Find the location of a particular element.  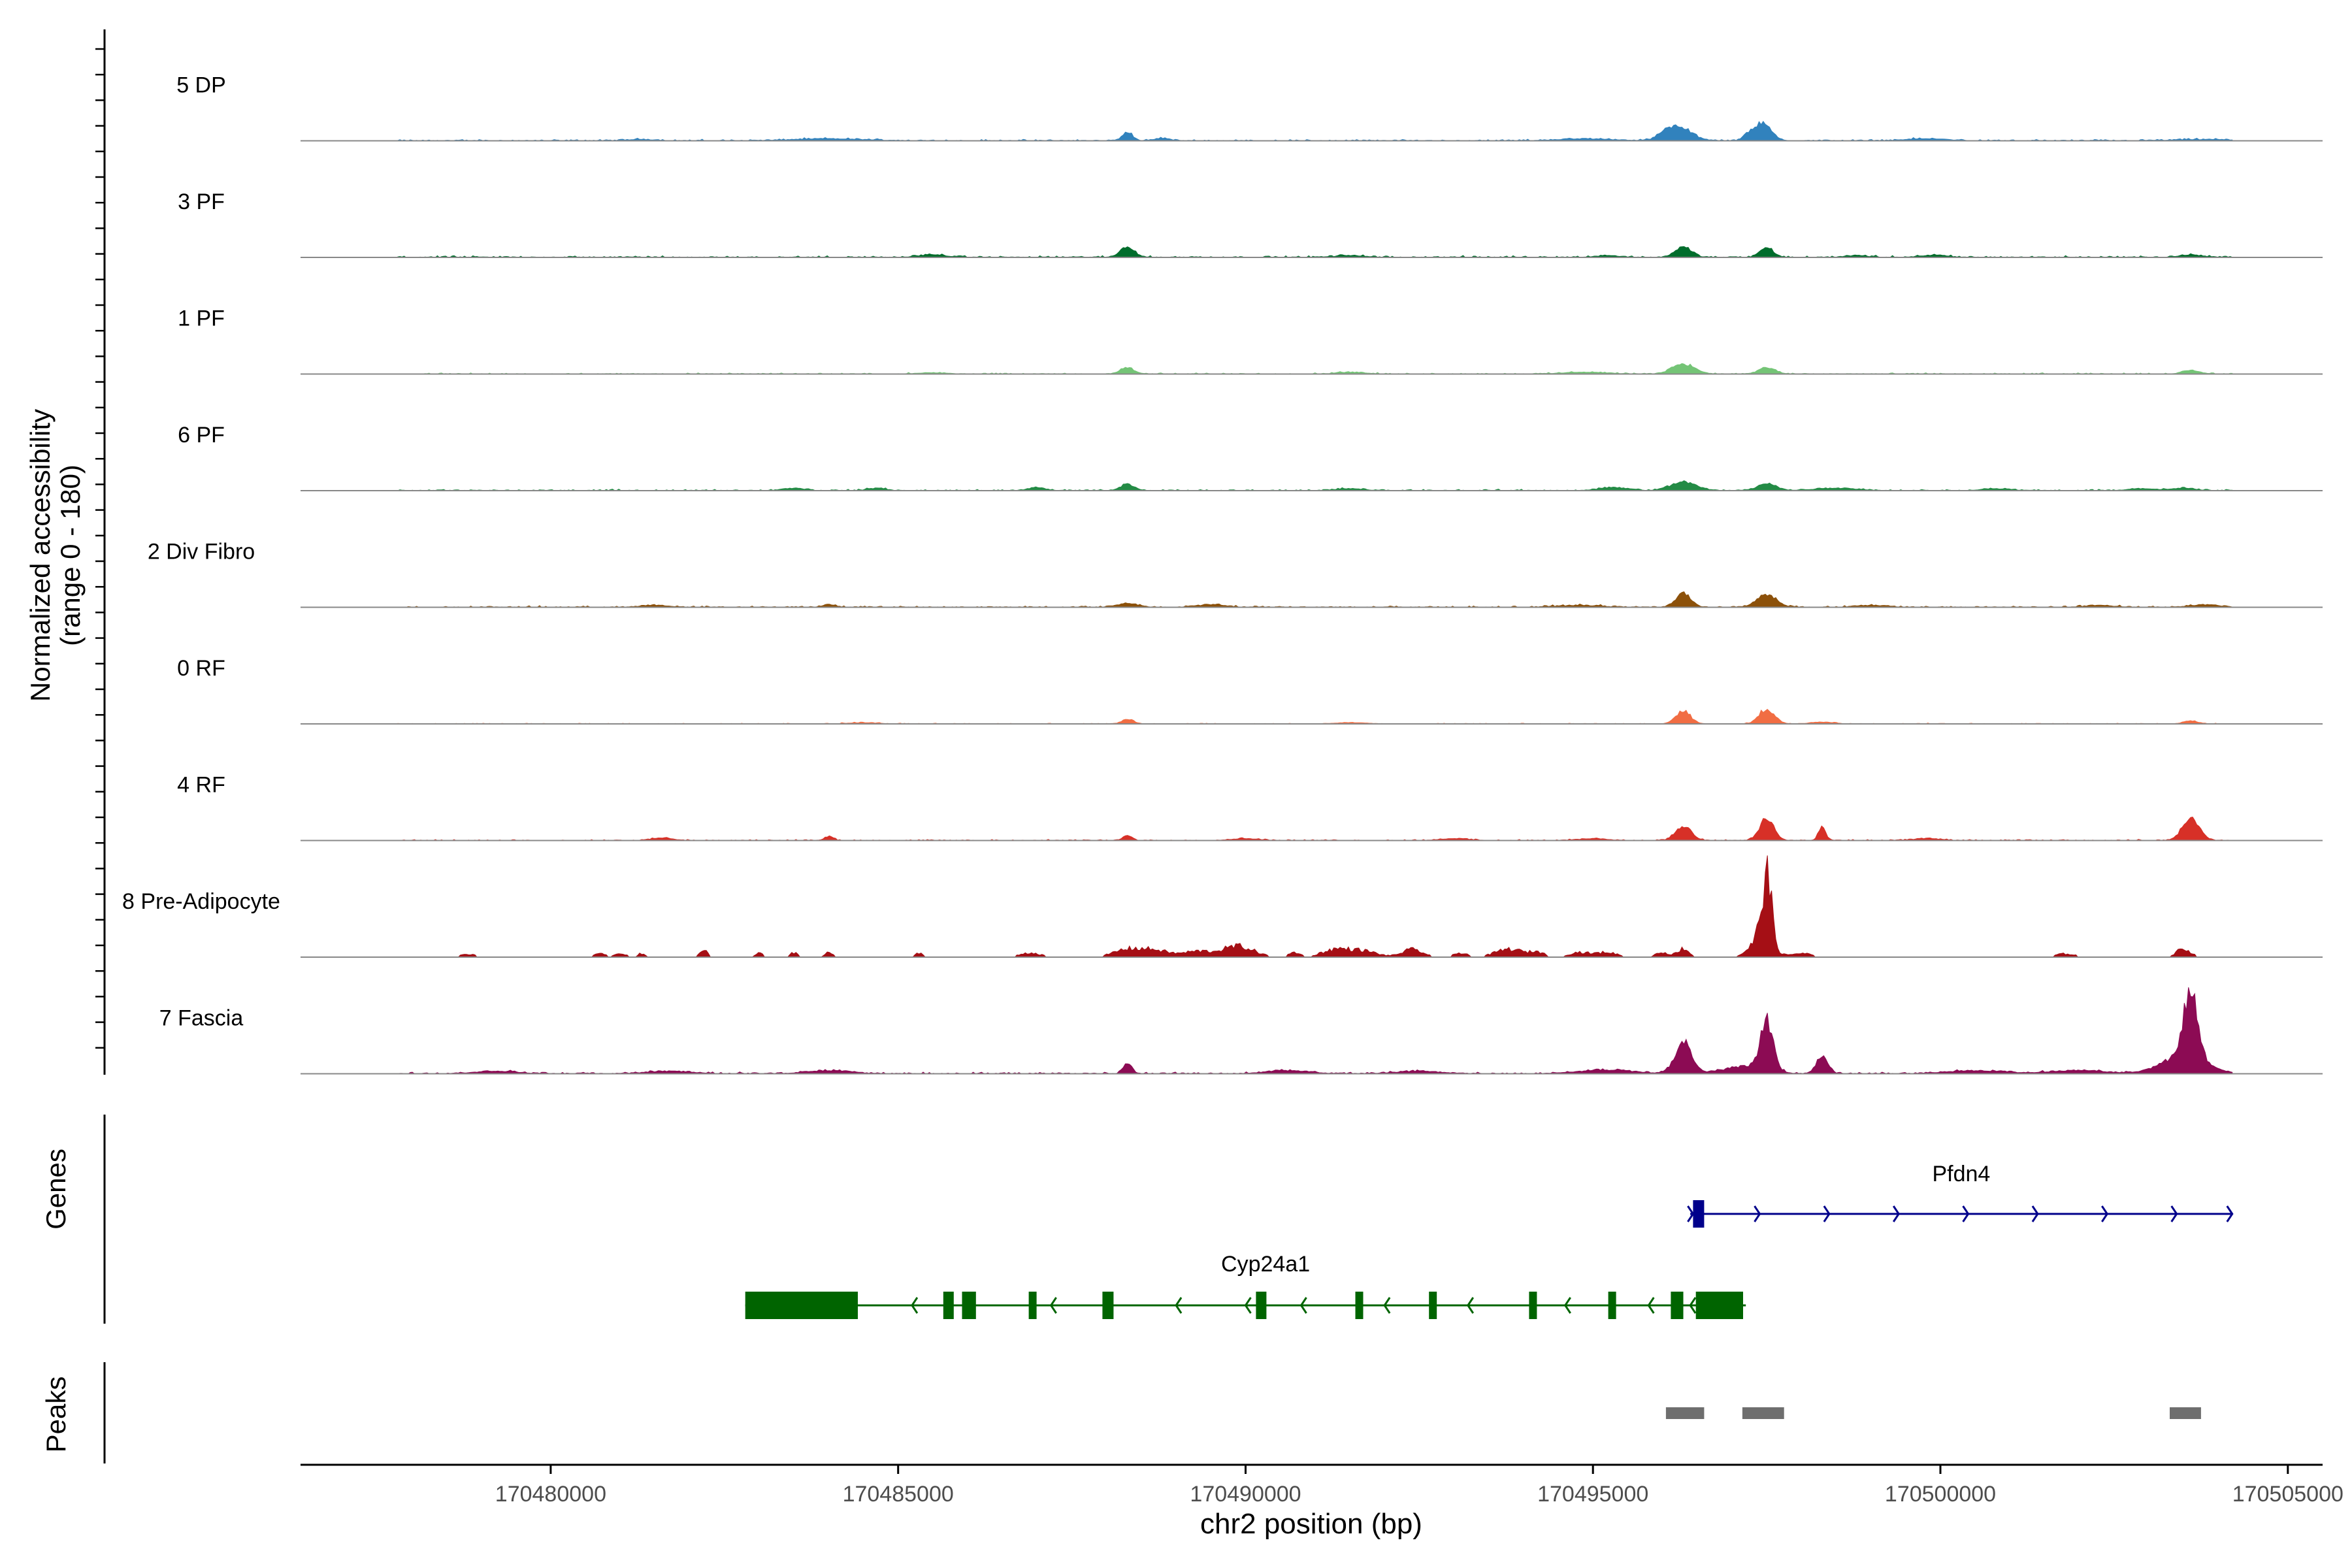

gene-label: Cyp24a1 is located at coordinates (1265, 1264).